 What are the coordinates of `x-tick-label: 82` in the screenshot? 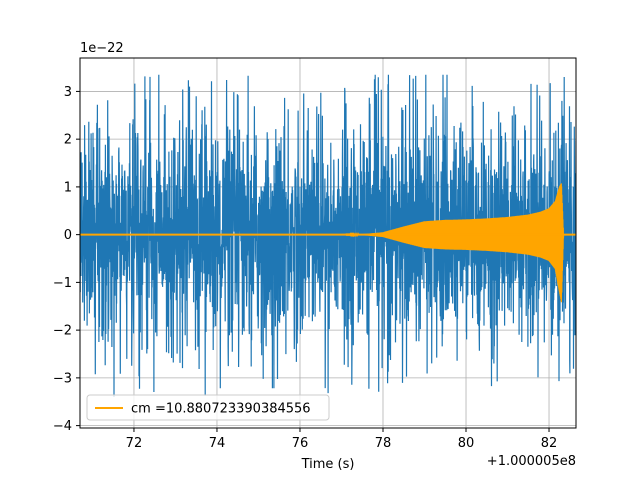 It's located at (549, 443).